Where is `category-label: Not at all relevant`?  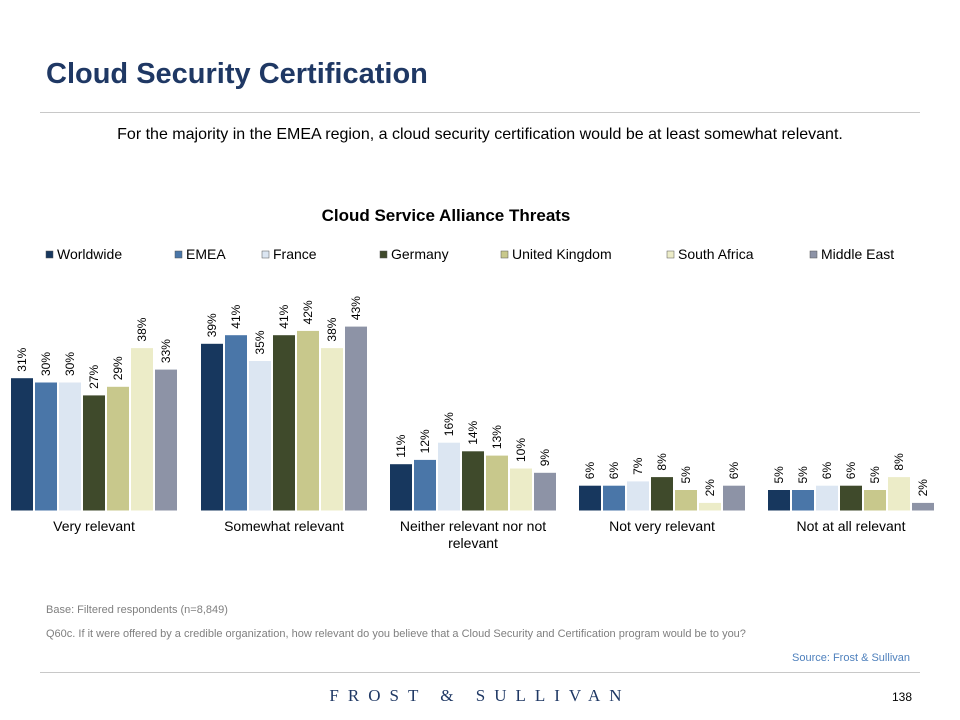
category-label: Not at all relevant is located at coordinates (851, 526).